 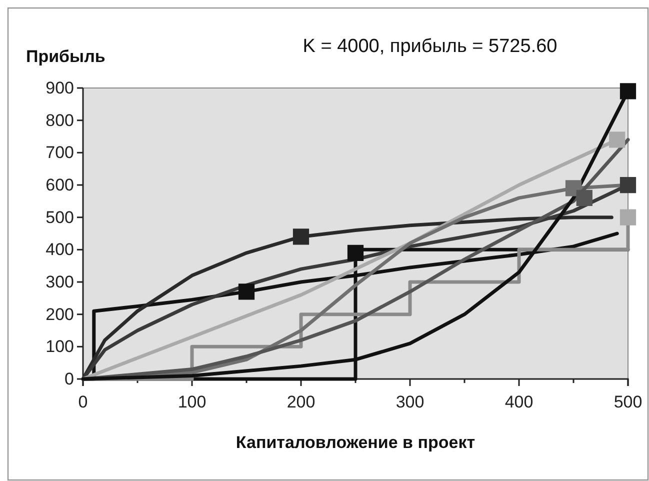 I want to click on x-tick-label: 200, so click(x=301, y=402).